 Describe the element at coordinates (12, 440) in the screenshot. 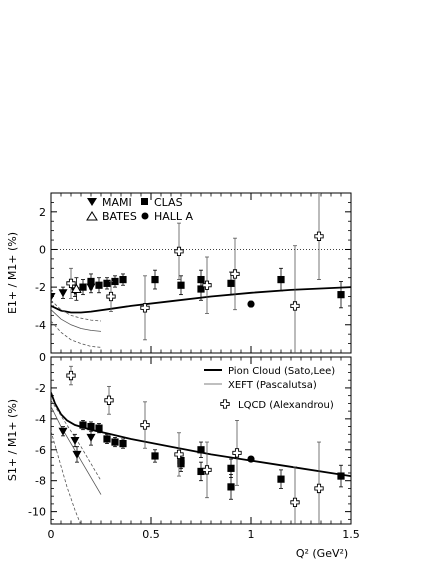

I see `bottom-y-axis-label: S1+ / M1+ (%)` at that location.